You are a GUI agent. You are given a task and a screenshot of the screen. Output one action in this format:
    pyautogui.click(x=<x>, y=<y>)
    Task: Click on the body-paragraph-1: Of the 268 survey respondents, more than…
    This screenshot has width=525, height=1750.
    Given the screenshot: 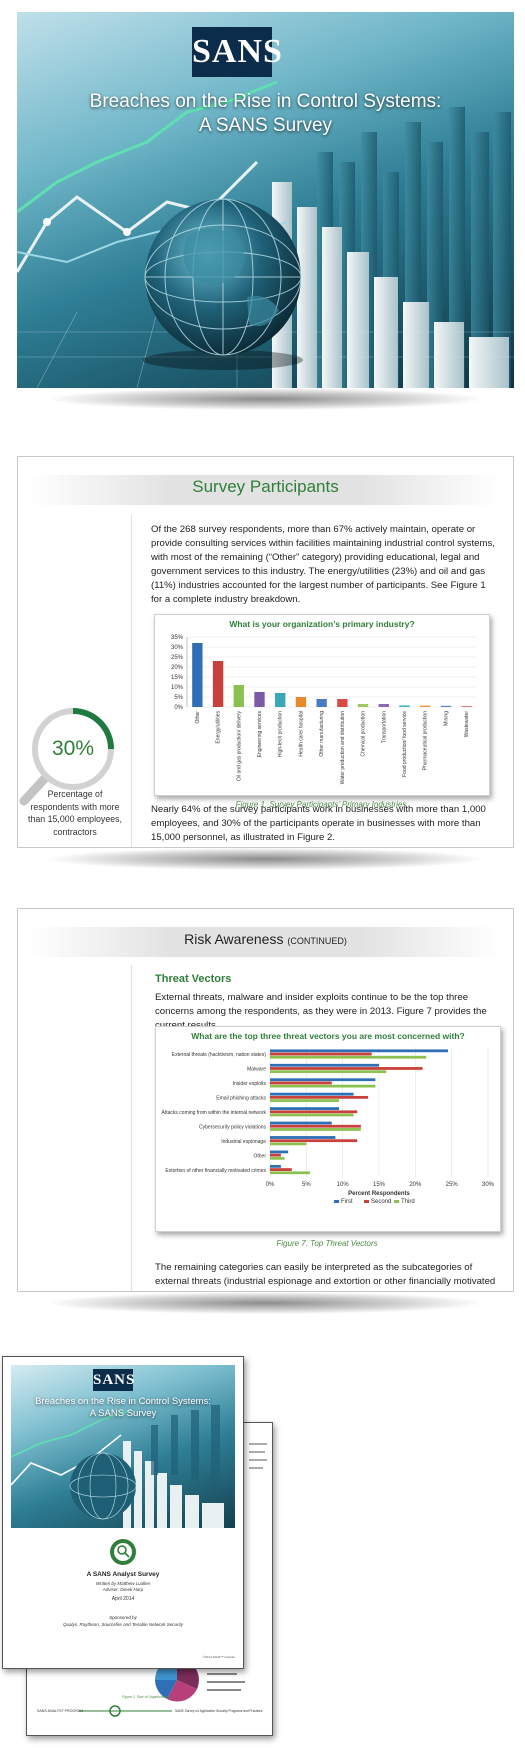 What is the action you would take?
    pyautogui.click(x=323, y=564)
    